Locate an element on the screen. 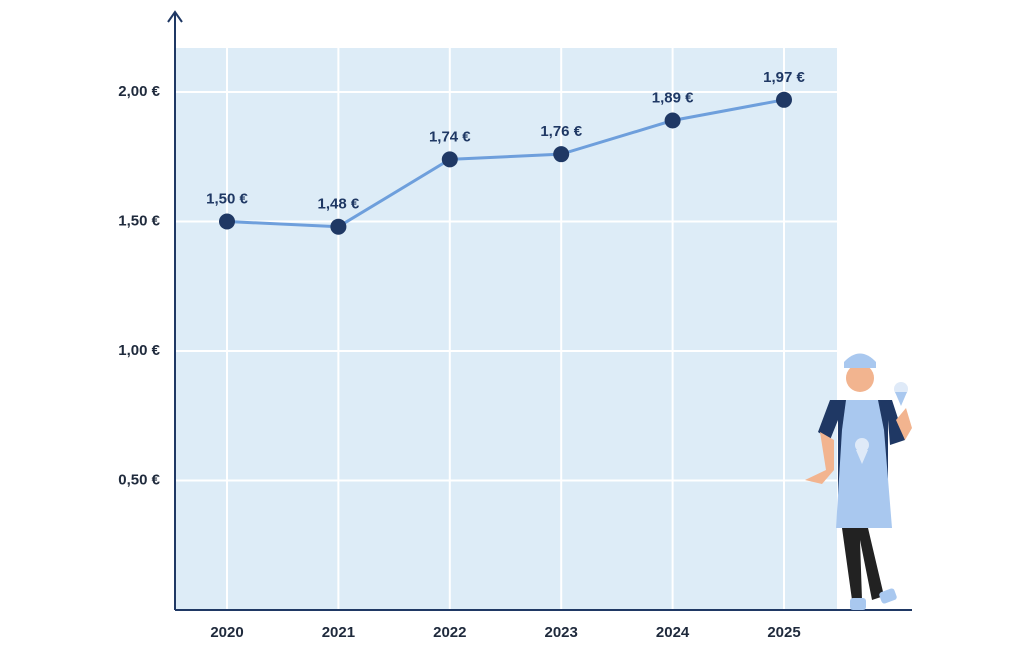 This screenshot has height=647, width=1024. y-tick-label: 2,00 € is located at coordinates (139, 91).